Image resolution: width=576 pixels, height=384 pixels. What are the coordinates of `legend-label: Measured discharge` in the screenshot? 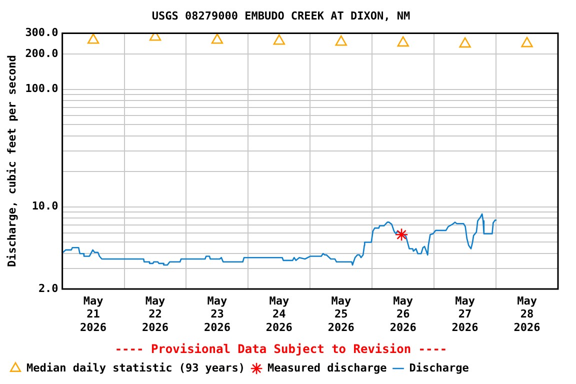 It's located at (328, 367).